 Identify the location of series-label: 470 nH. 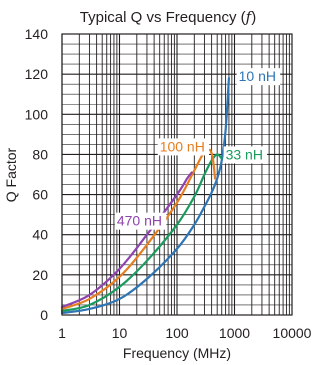
(139, 221).